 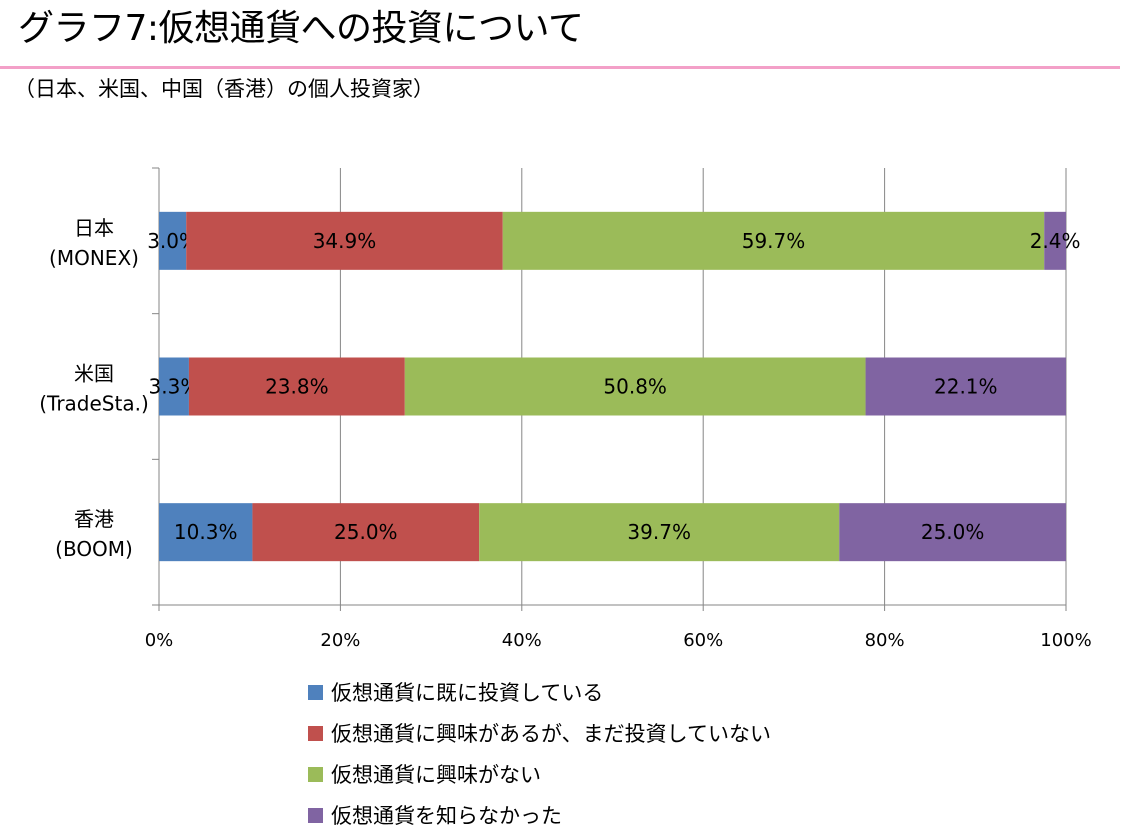 I want to click on legend-item: 仮想通貨に既に投資している, so click(x=539, y=692).